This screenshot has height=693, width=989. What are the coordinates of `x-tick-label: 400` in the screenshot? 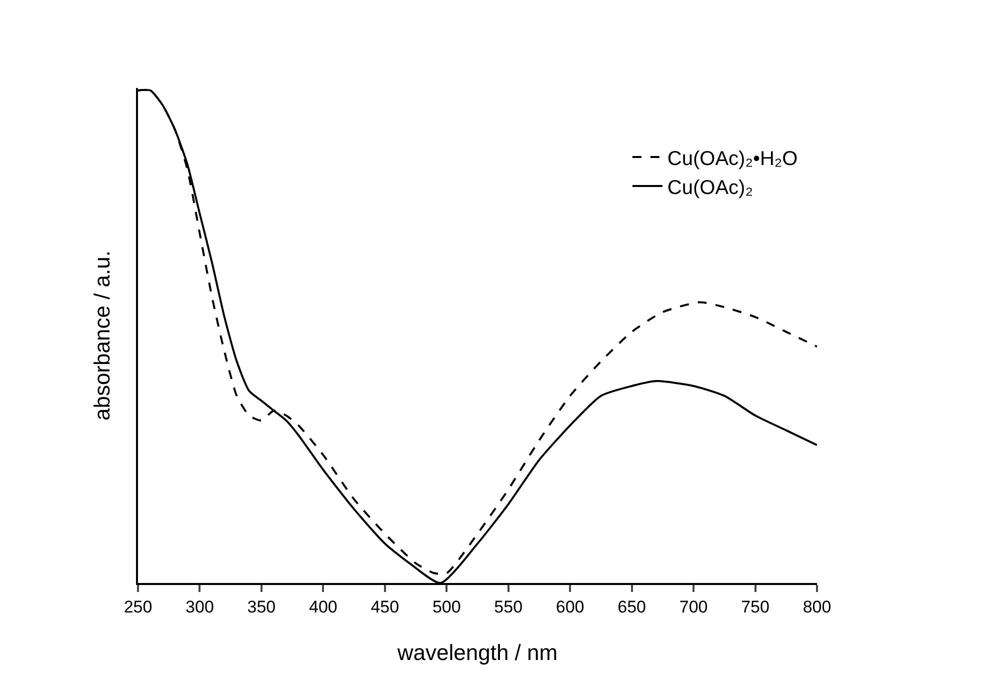 It's located at (323, 606).